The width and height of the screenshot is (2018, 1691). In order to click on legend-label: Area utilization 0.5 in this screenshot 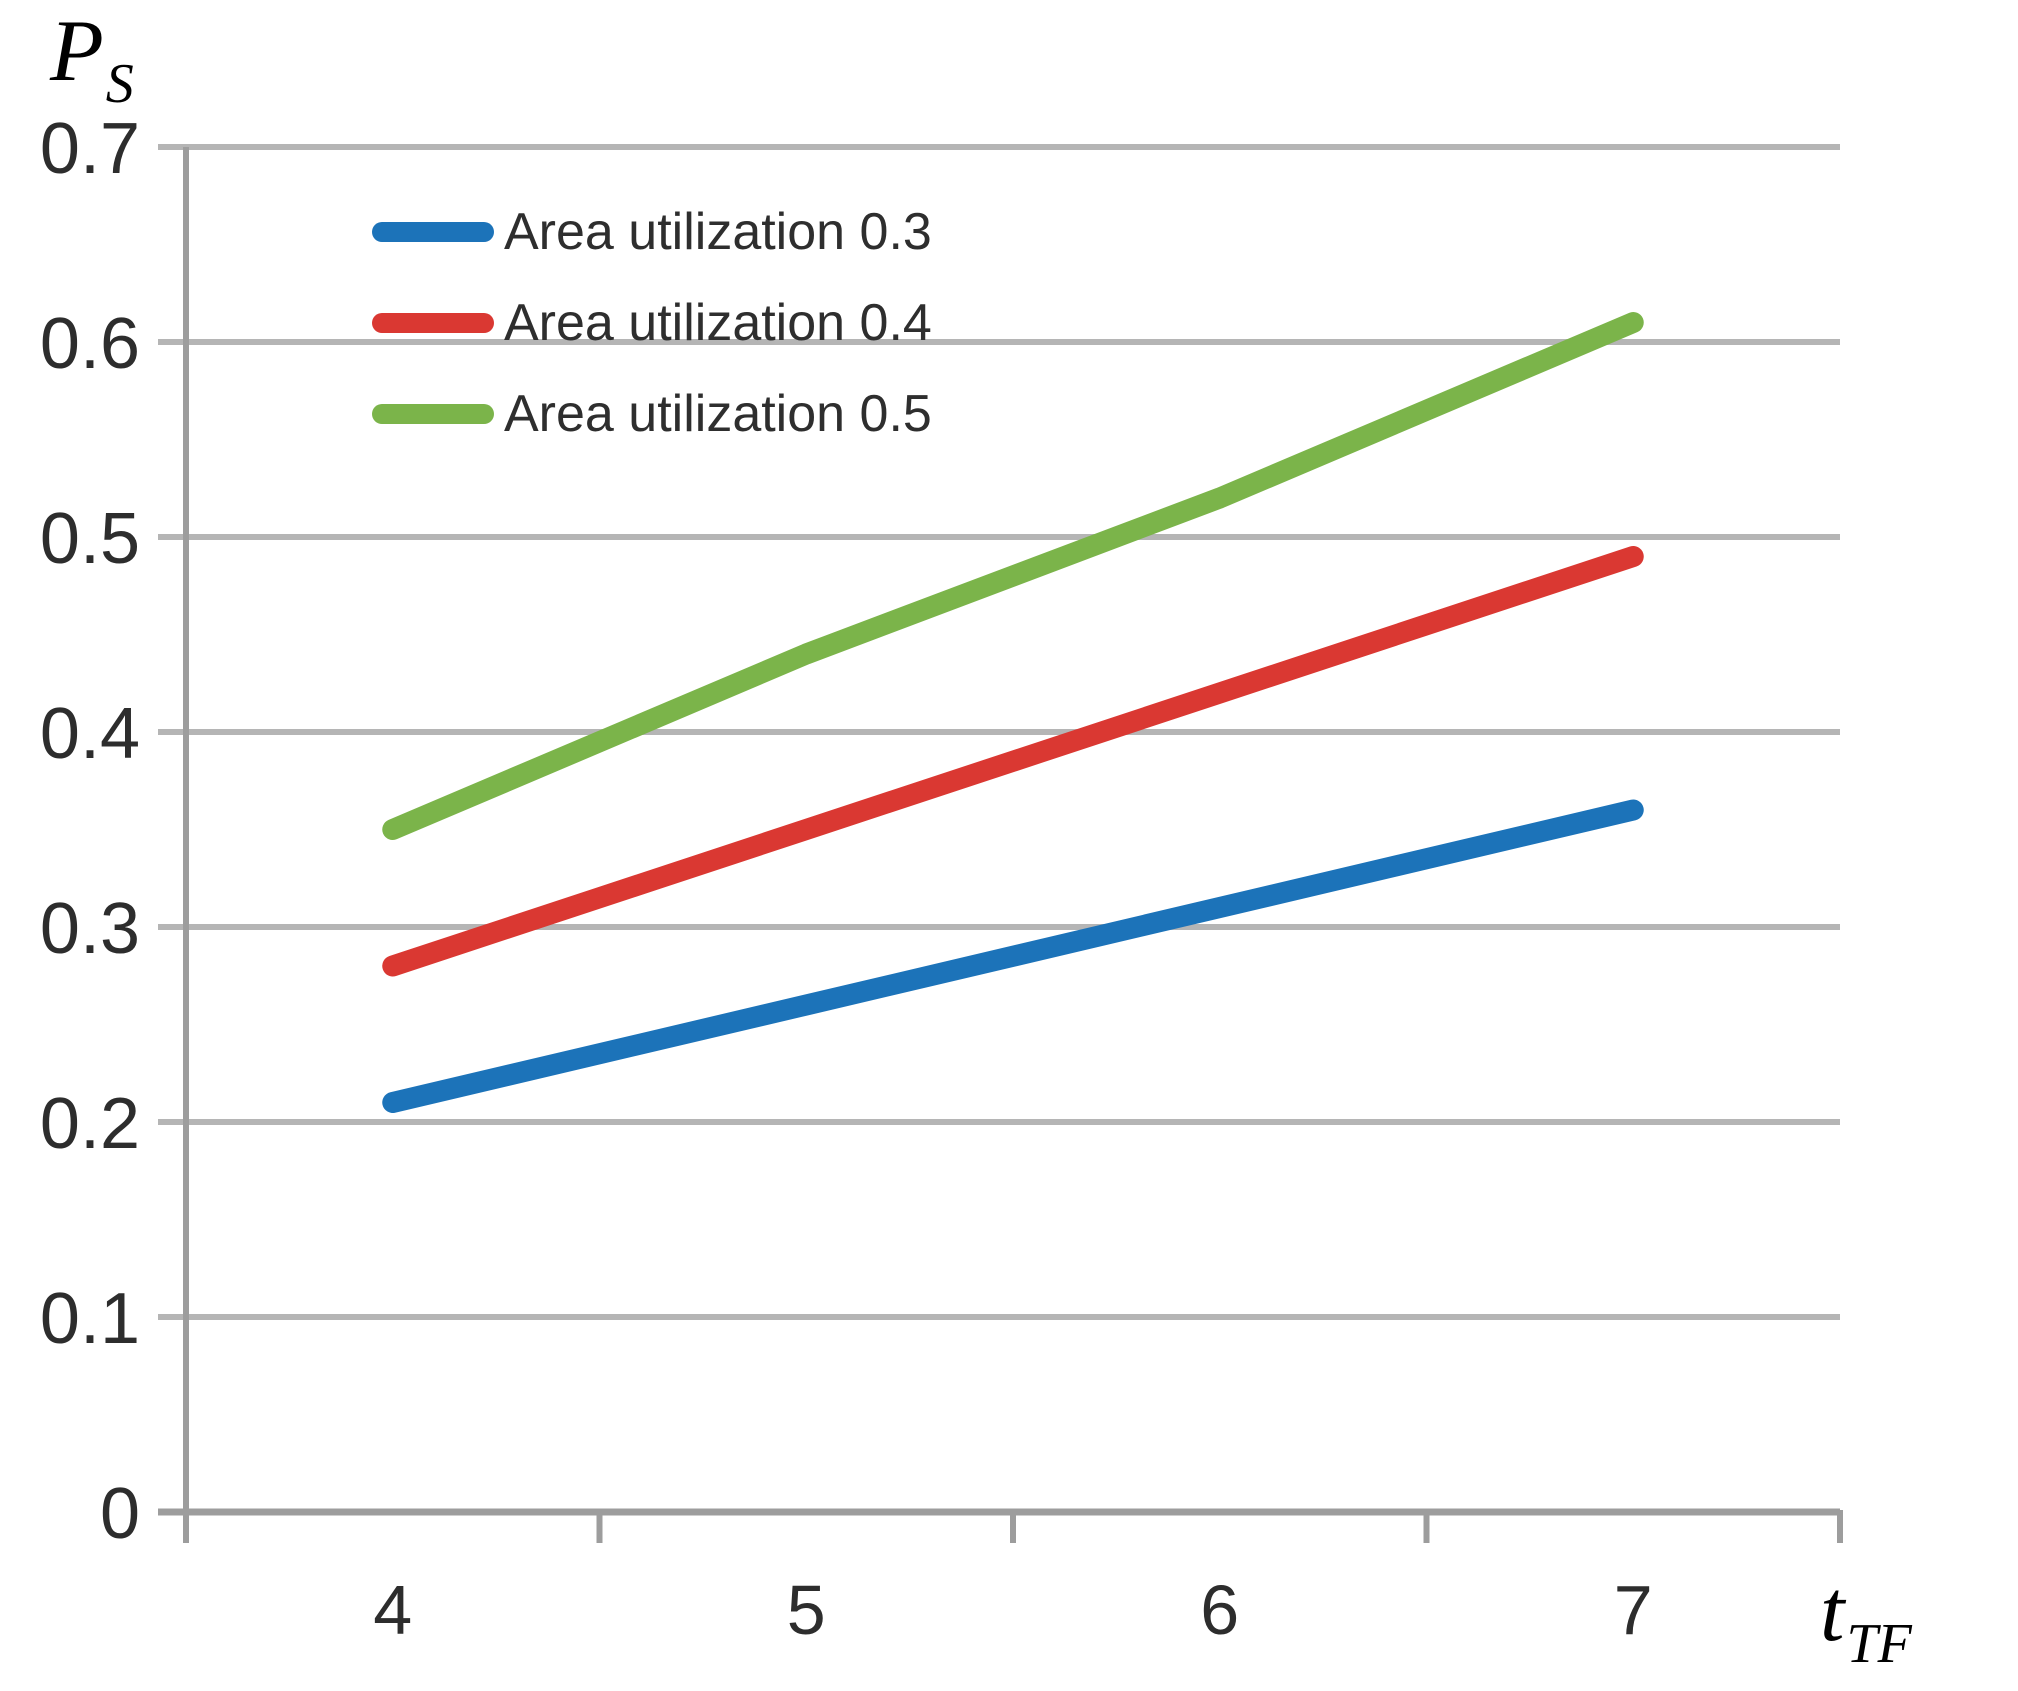, I will do `click(718, 413)`.